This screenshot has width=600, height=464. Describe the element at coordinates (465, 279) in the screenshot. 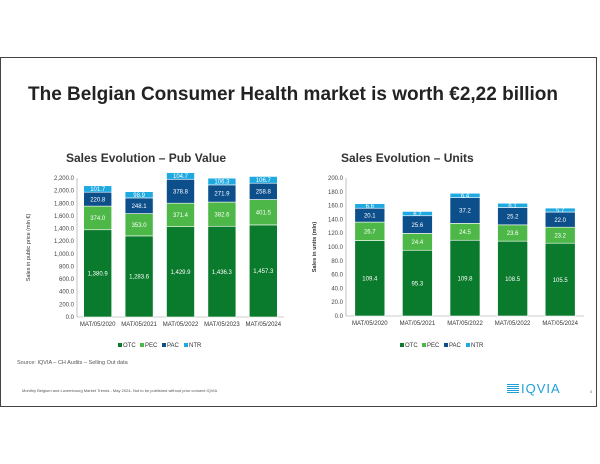

I see `data-label: 109.8` at that location.